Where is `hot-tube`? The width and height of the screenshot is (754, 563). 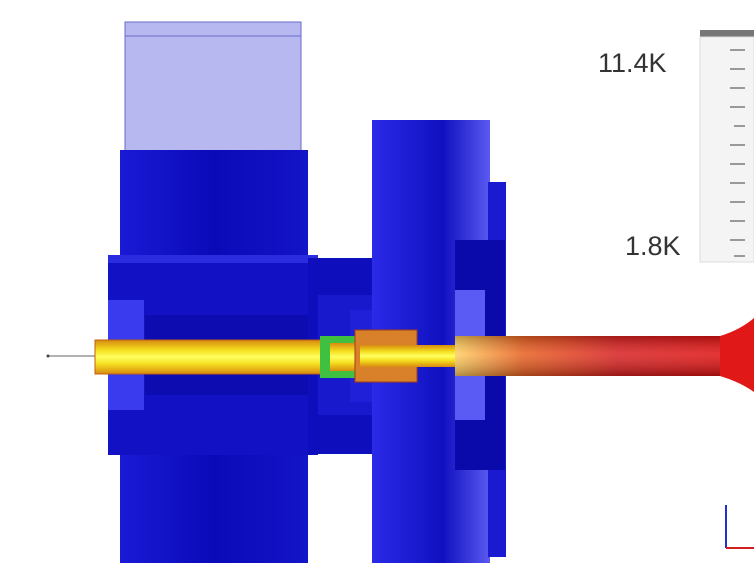
hot-tube is located at coordinates (400, 355).